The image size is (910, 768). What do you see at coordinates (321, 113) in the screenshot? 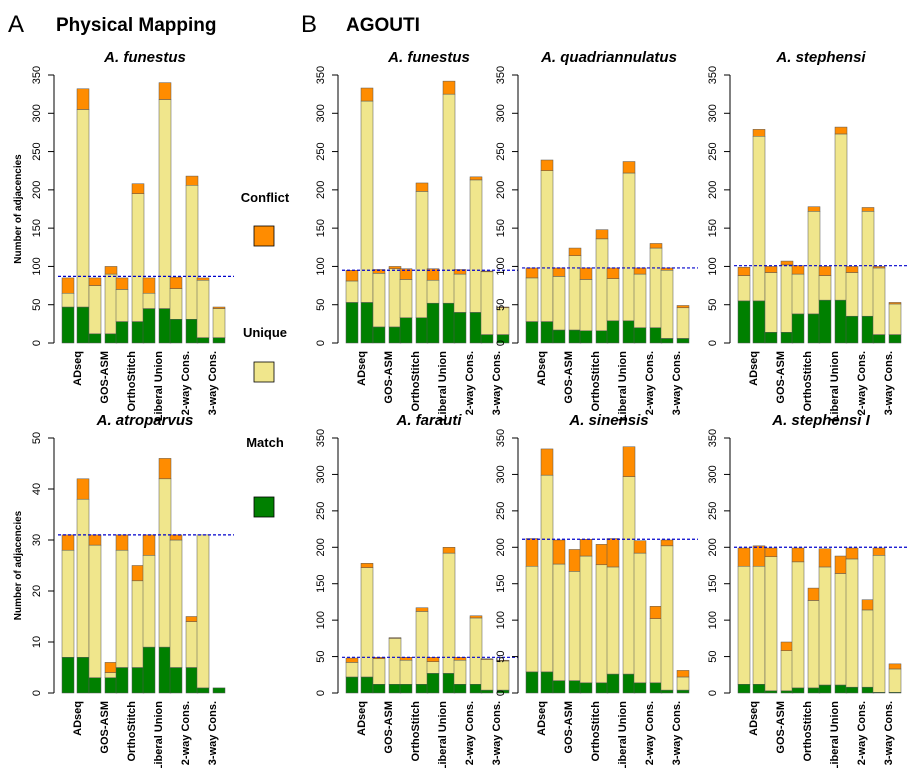
I see `y-tick-label: 300` at bounding box center [321, 113].